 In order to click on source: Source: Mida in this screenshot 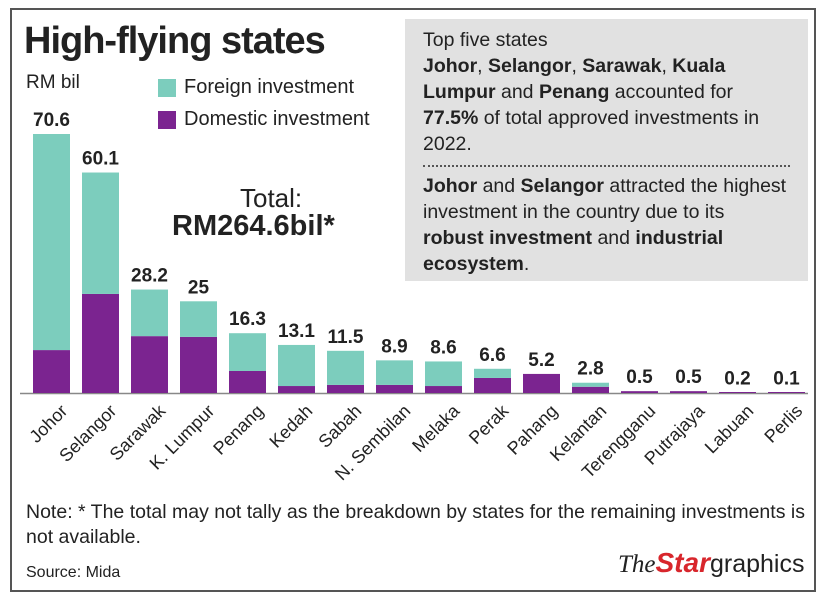, I will do `click(73, 572)`.